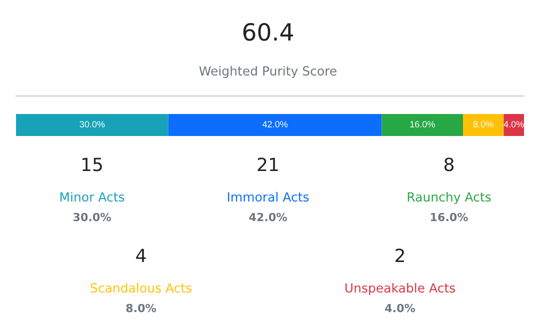 This screenshot has height=333, width=536. Describe the element at coordinates (267, 72) in the screenshot. I see `chart-subtitle: Weighted Purity Score` at that location.